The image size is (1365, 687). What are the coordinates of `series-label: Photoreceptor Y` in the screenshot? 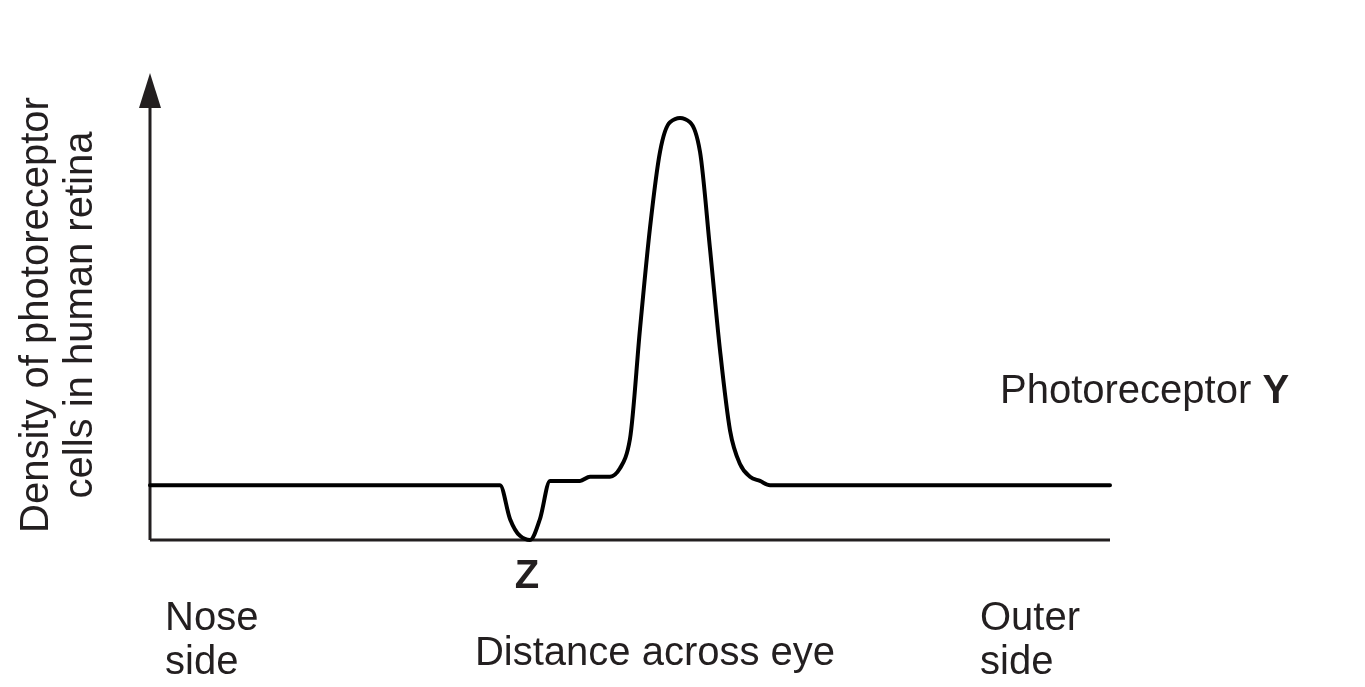 It's located at (1145, 389).